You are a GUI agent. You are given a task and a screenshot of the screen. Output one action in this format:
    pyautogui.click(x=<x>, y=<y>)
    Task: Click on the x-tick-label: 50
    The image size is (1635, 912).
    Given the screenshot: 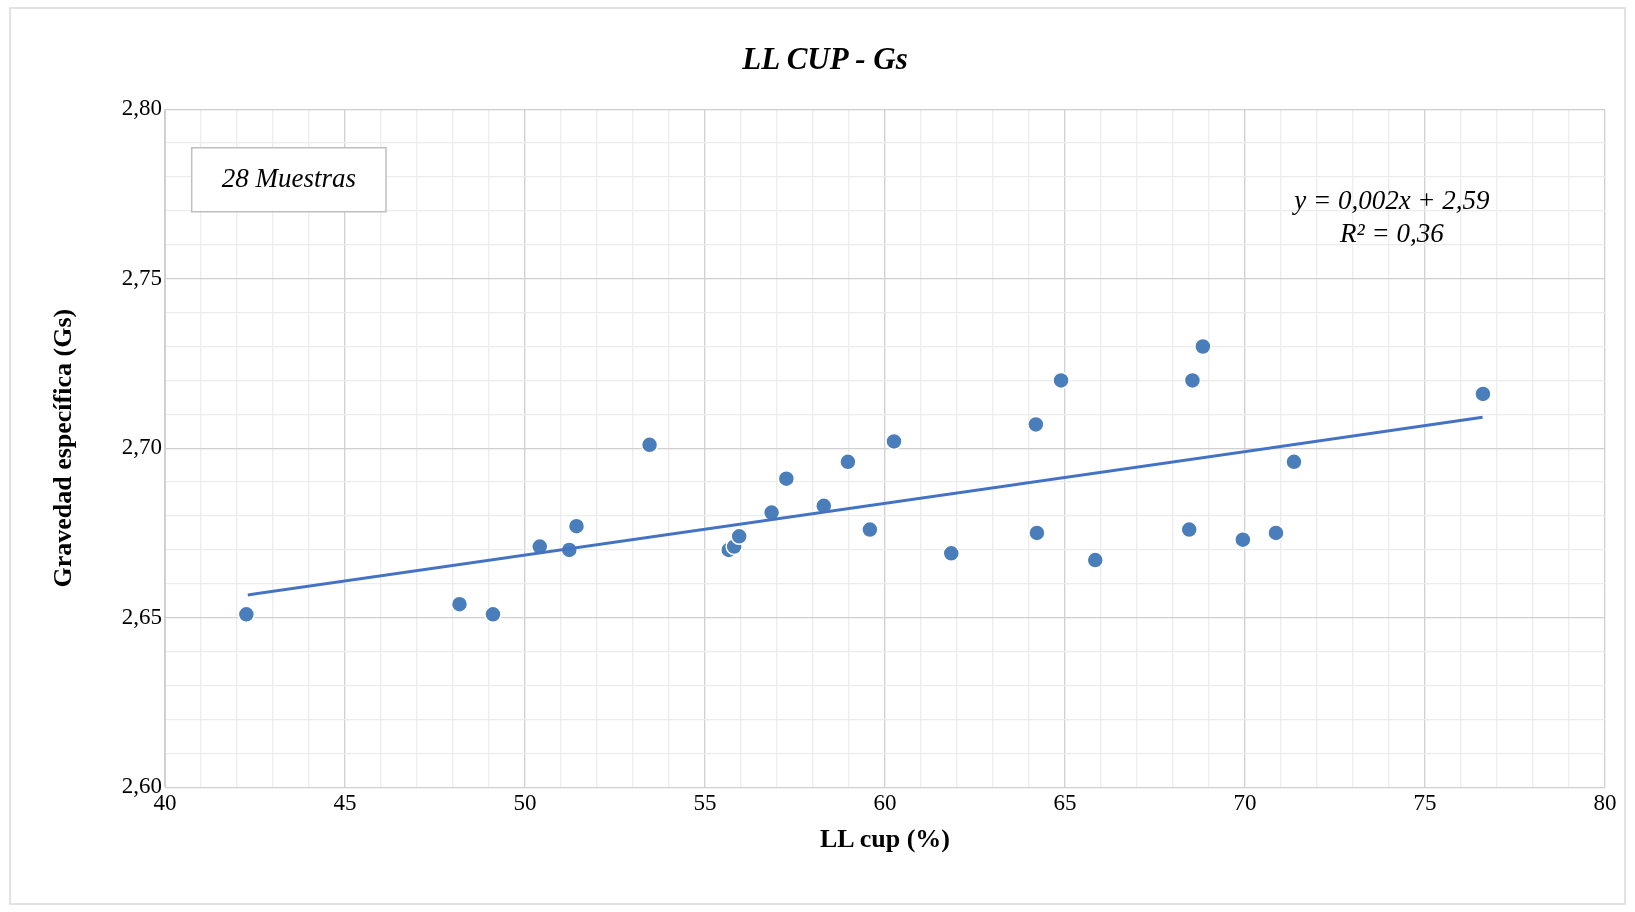 What is the action you would take?
    pyautogui.click(x=525, y=803)
    